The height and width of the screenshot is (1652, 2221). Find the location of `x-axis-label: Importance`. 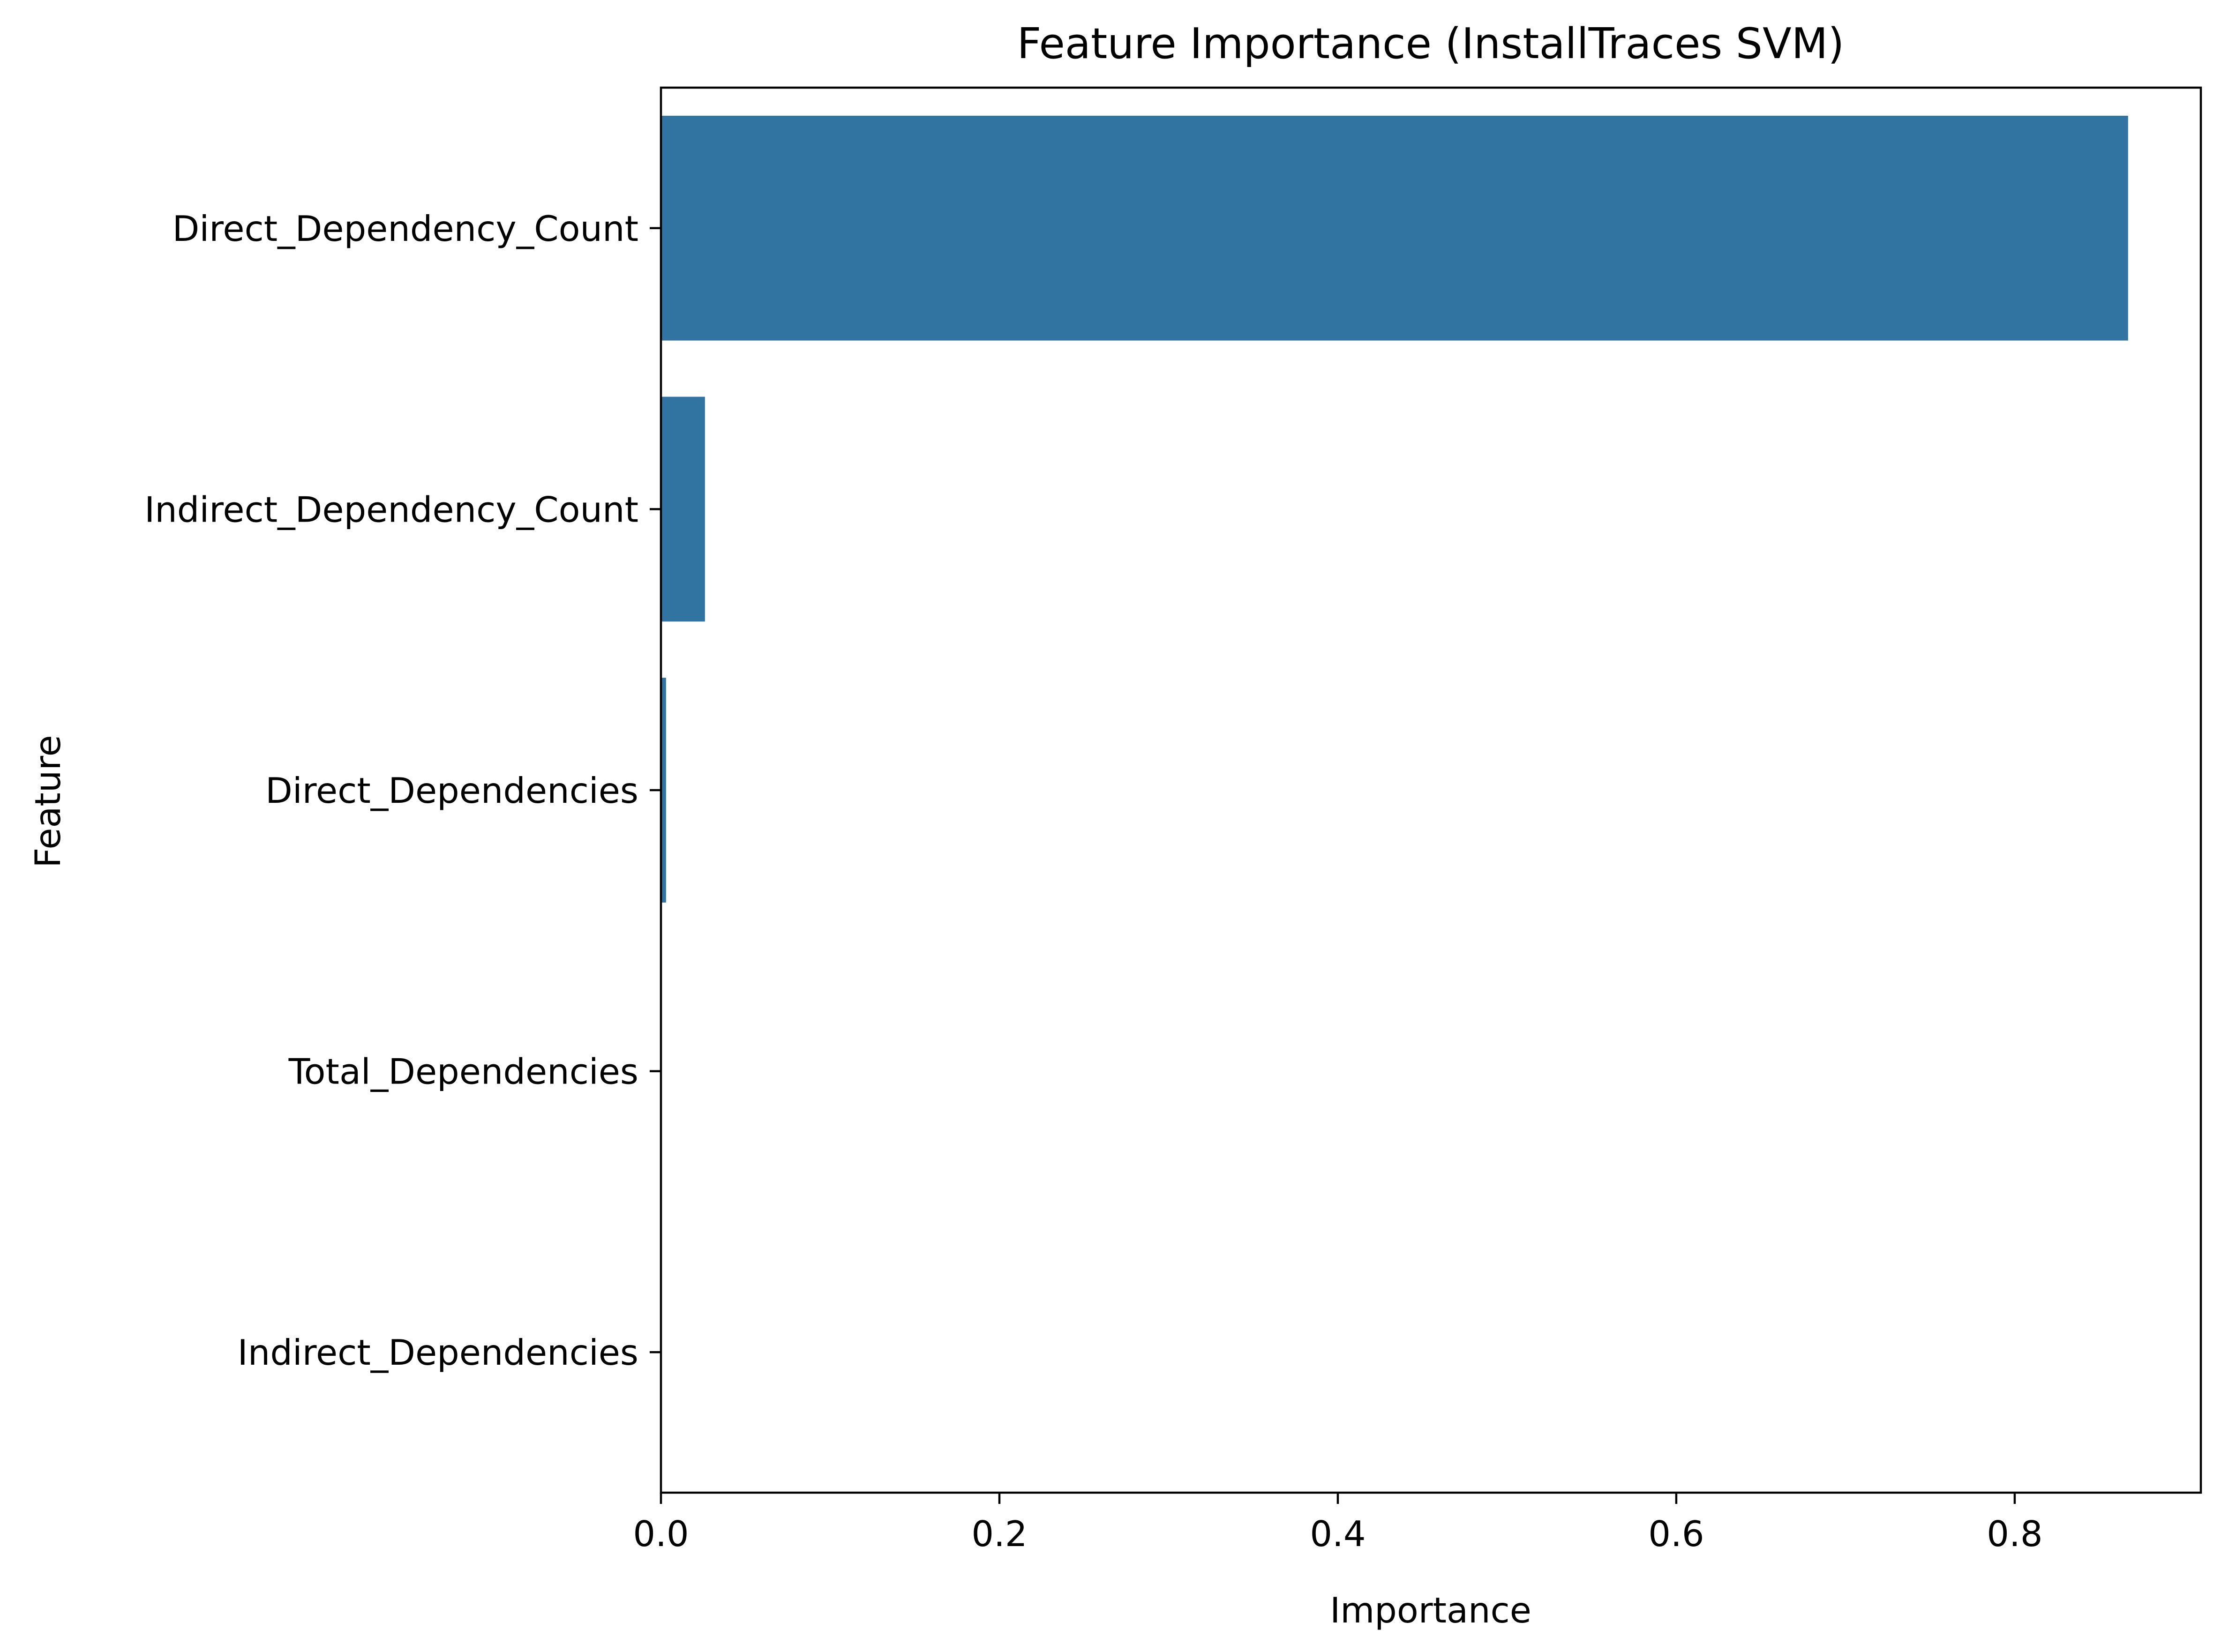

x-axis-label: Importance is located at coordinates (1430, 1611).